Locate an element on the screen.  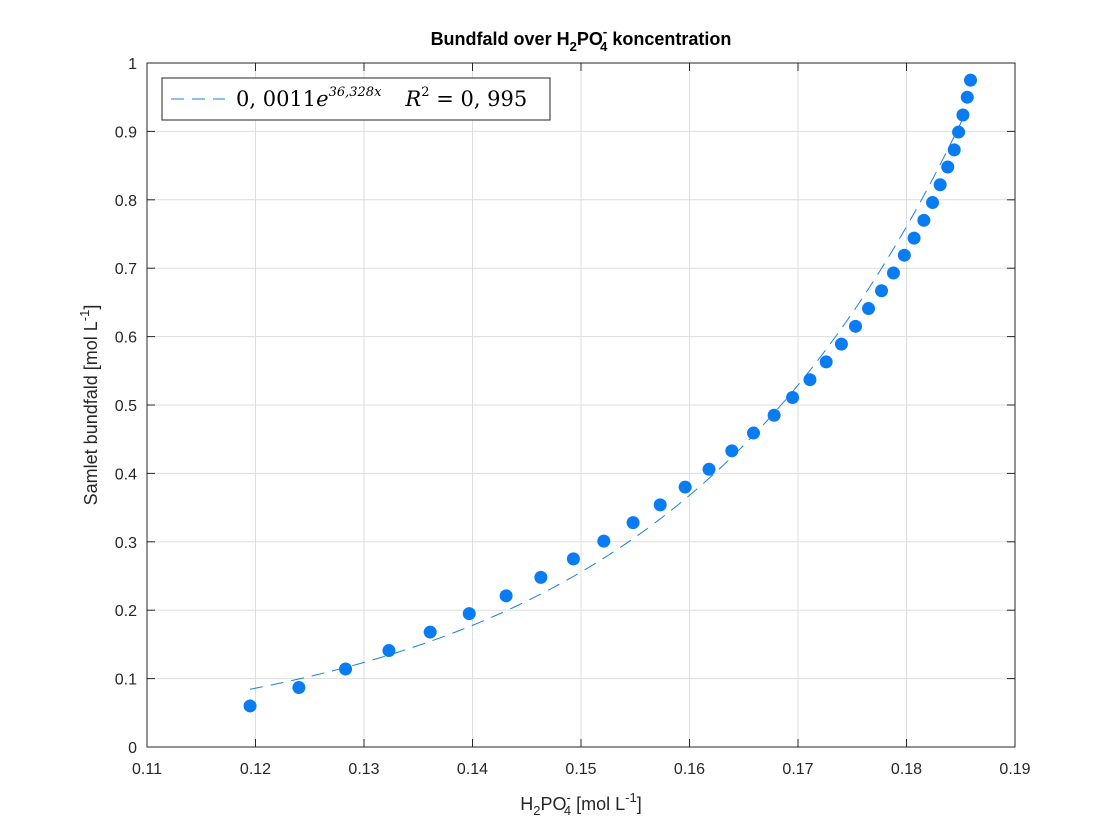
x-tick-label: 0.11 is located at coordinates (147, 769).